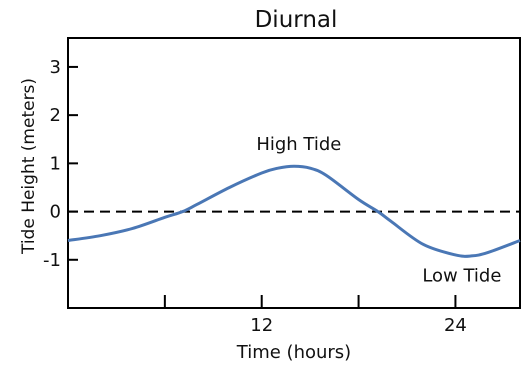 This screenshot has width=524, height=365. What do you see at coordinates (55, 67) in the screenshot?
I see `y-tick-label: 3` at bounding box center [55, 67].